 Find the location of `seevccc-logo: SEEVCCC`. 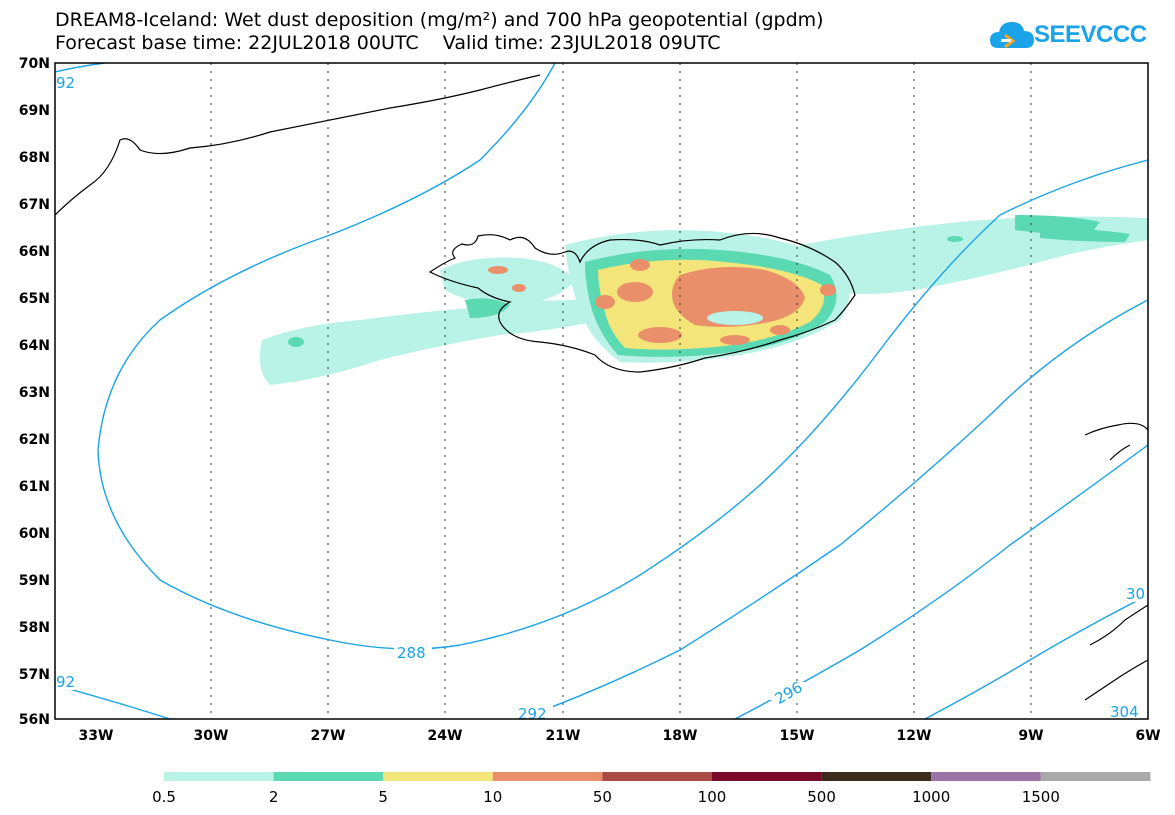

seevccc-logo: SEEVCCC is located at coordinates (1068, 38).